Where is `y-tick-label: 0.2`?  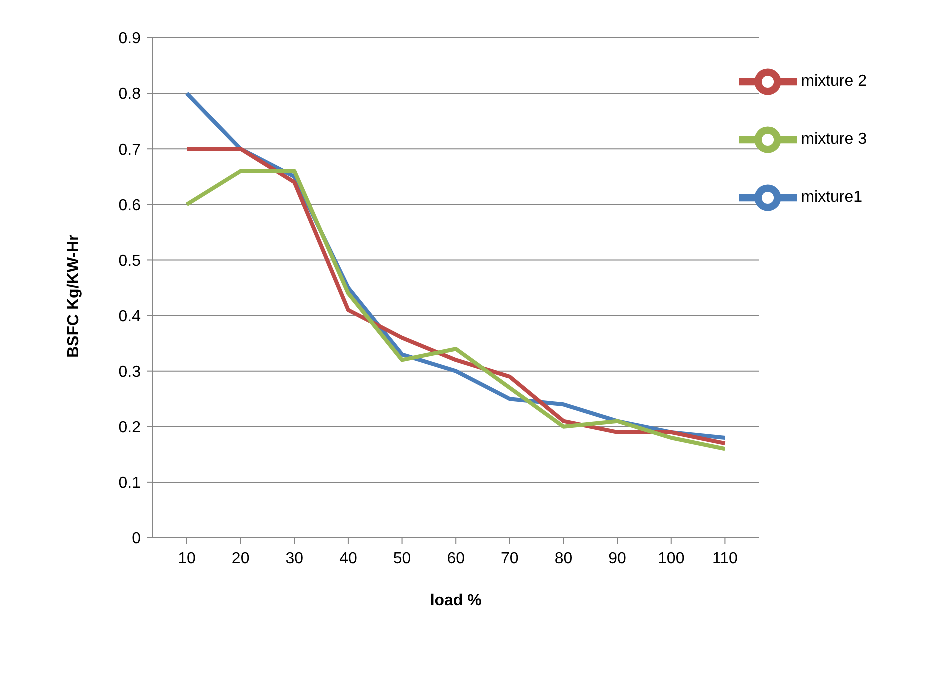 y-tick-label: 0.2 is located at coordinates (130, 428).